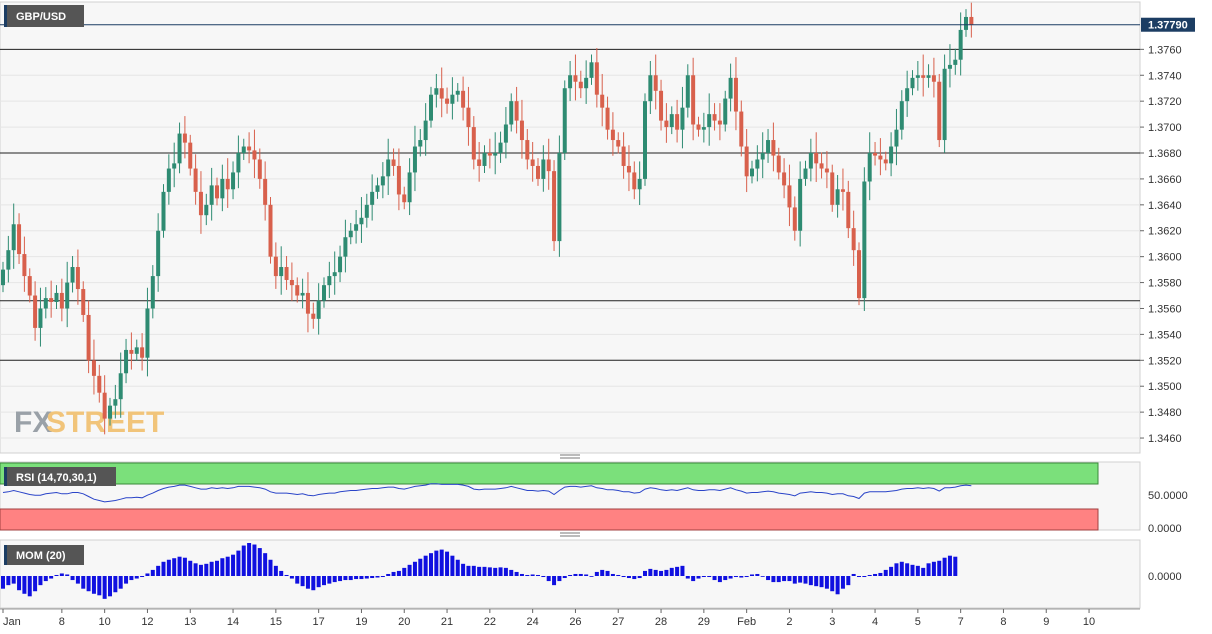 Image resolution: width=1212 pixels, height=634 pixels. What do you see at coordinates (1165, 284) in the screenshot?
I see `price-tick-label: 1.3580` at bounding box center [1165, 284].